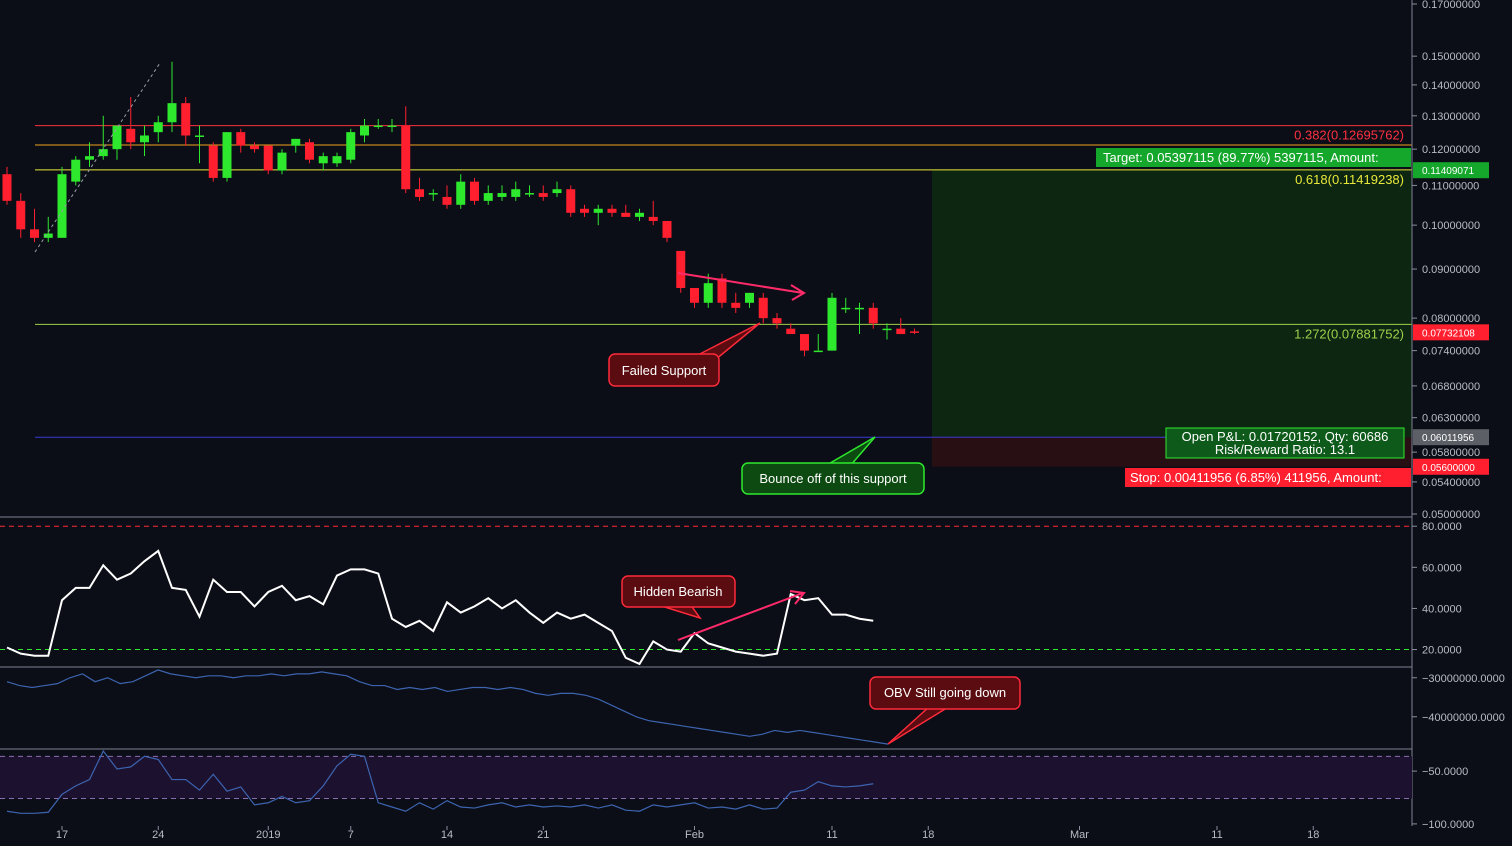 The height and width of the screenshot is (846, 1512). I want to click on profit-zone, so click(1172, 304).